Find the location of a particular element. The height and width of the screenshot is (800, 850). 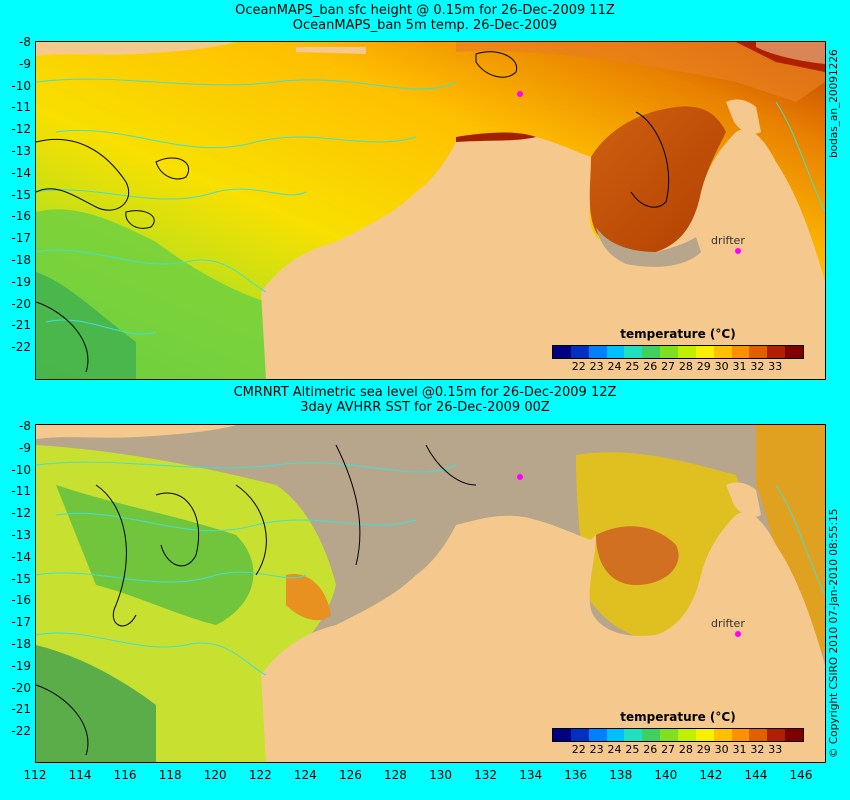

top-panel-title-line2: OceanMAPS_ban 5m temp. 26-Dec-2009 is located at coordinates (425, 25).